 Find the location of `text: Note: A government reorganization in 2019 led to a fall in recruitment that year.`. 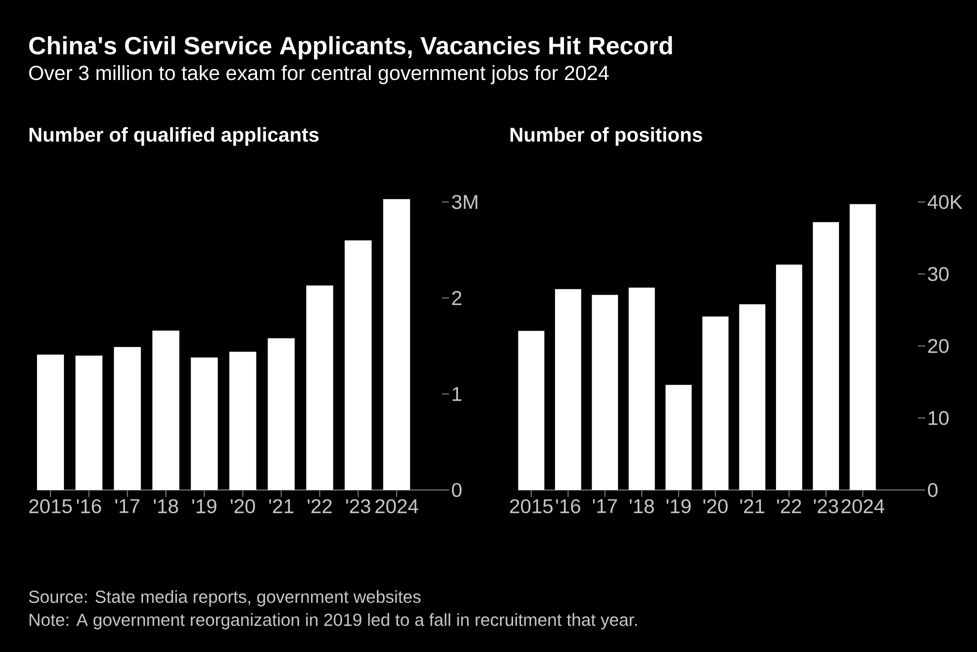

text: Note: A government reorganization in 2019 led to a fall in recruitment that year. is located at coordinates (333, 621).